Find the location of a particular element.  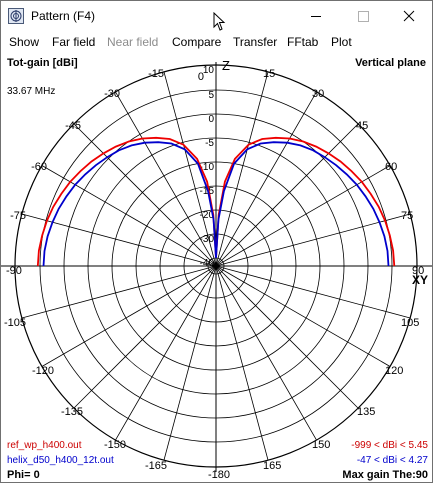

menu-far-field: Far field is located at coordinates (74, 42).